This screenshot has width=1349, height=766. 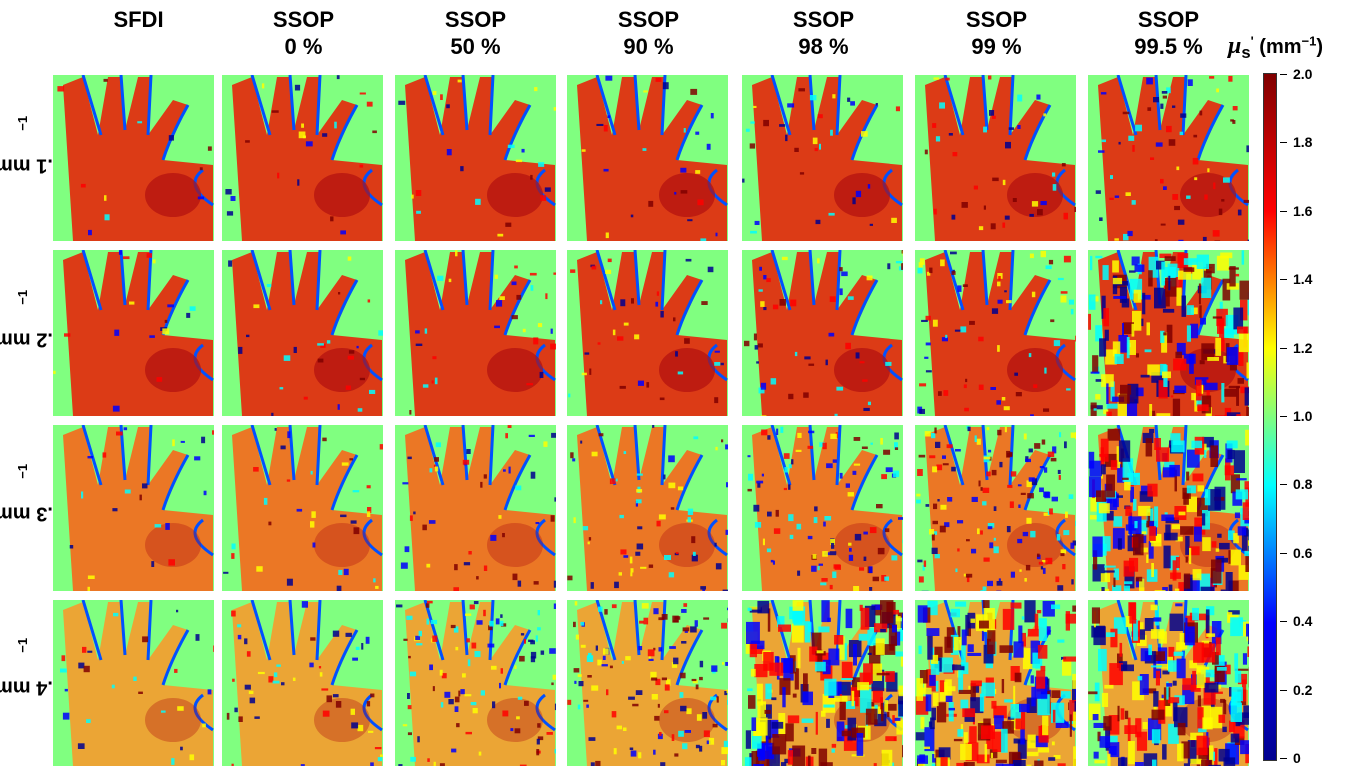 What do you see at coordinates (475, 46) in the screenshot?
I see `column-header-line2: 50 %` at bounding box center [475, 46].